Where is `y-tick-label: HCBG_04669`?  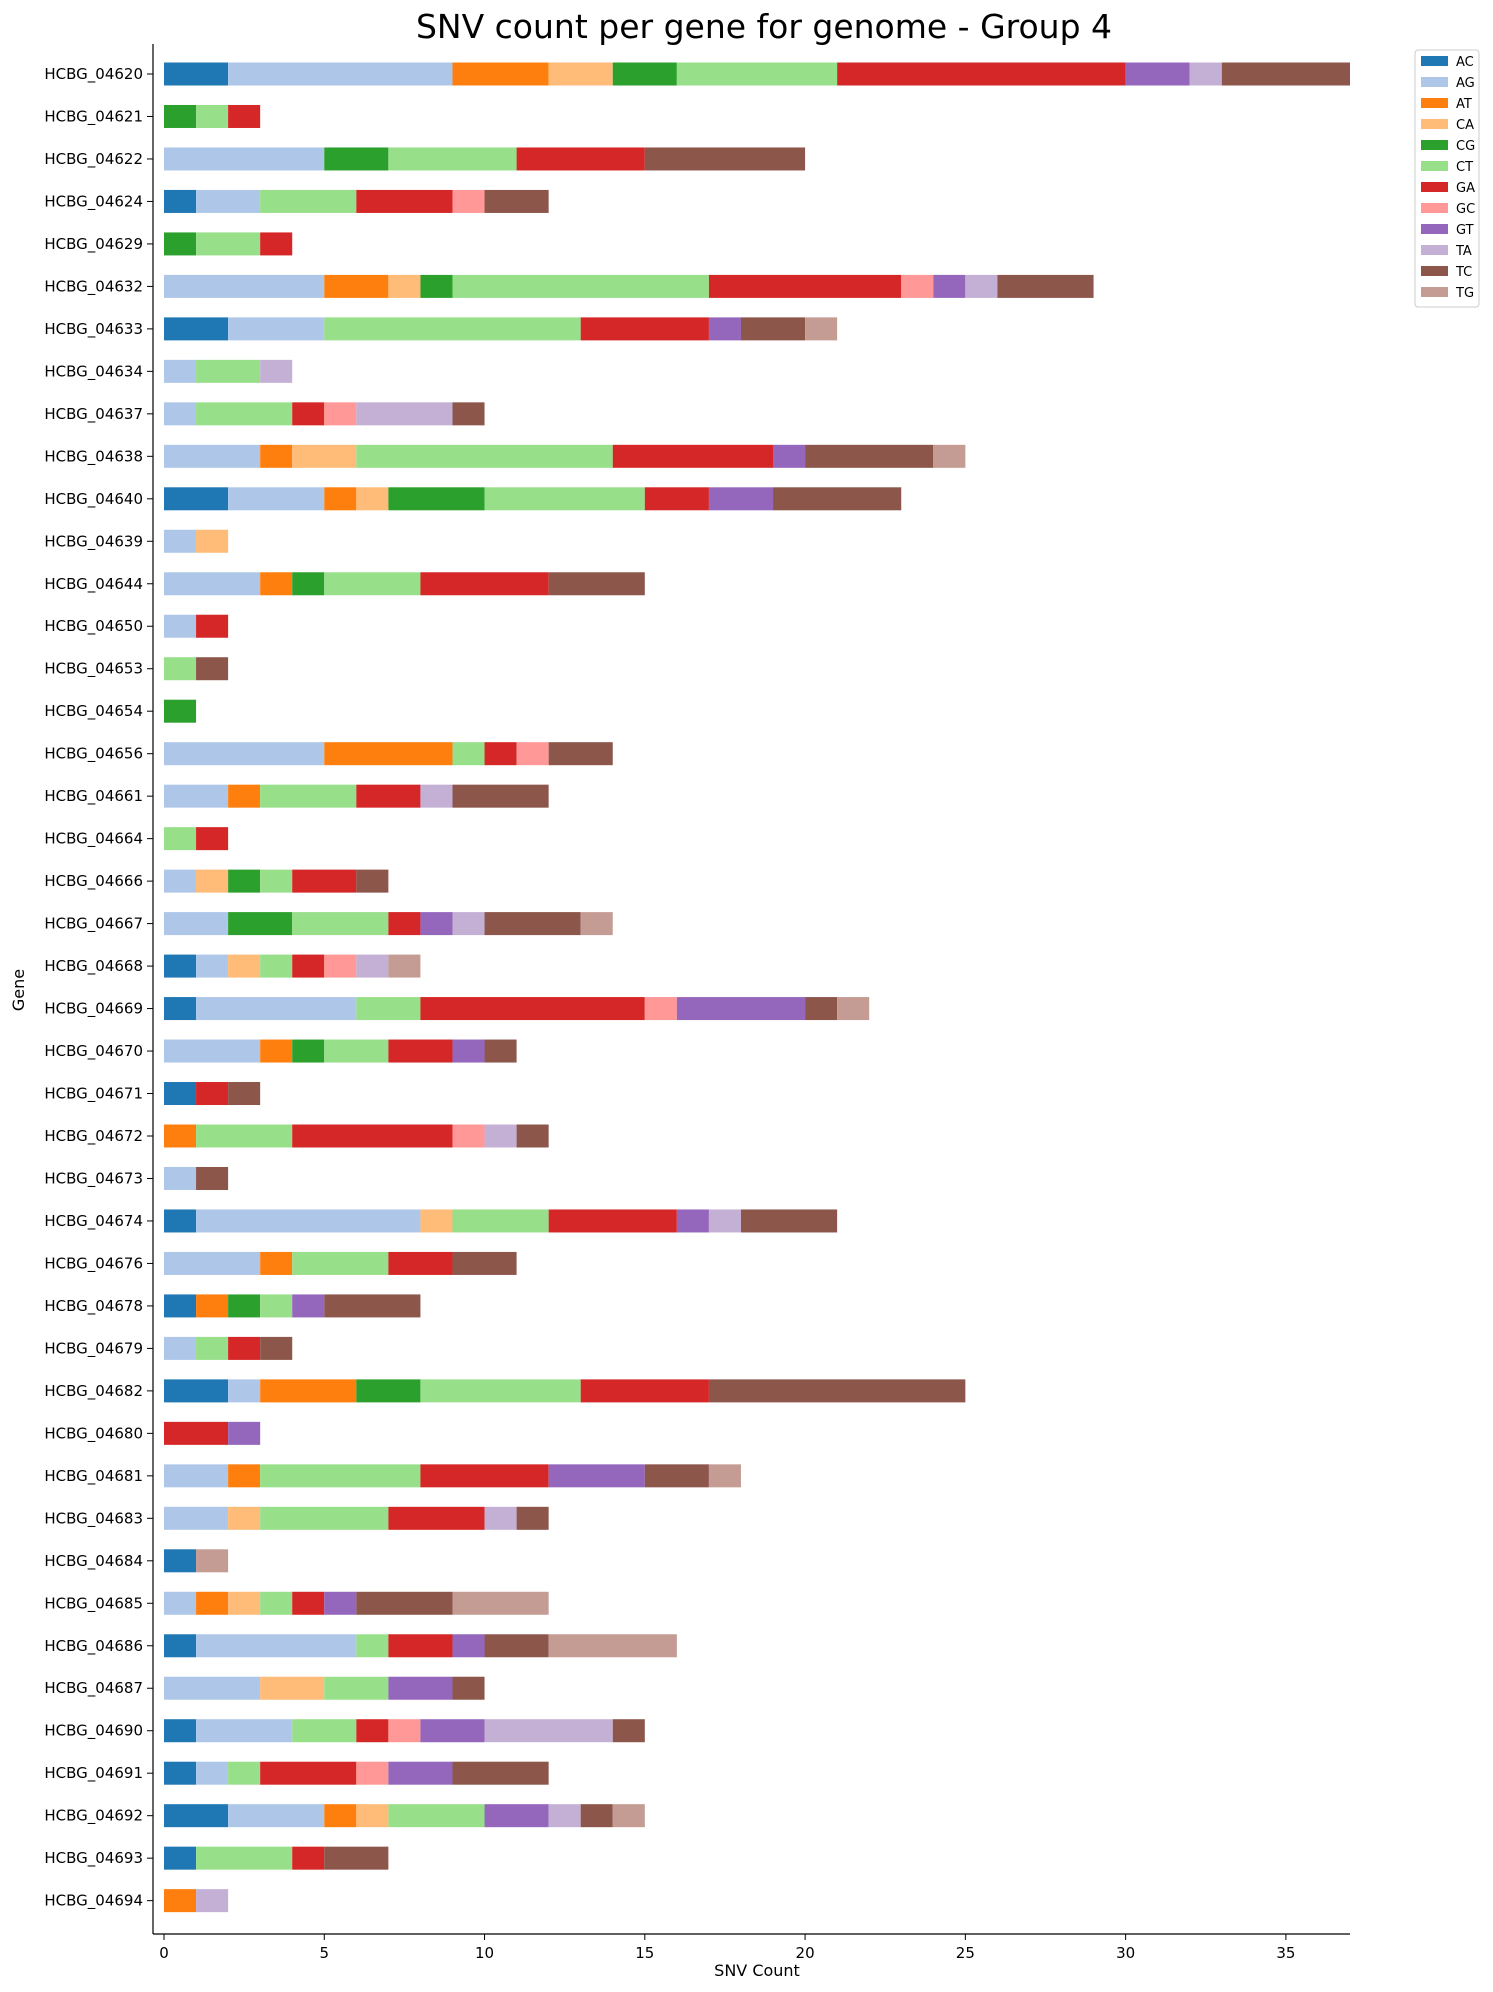
y-tick-label: HCBG_04669 is located at coordinates (93, 1009).